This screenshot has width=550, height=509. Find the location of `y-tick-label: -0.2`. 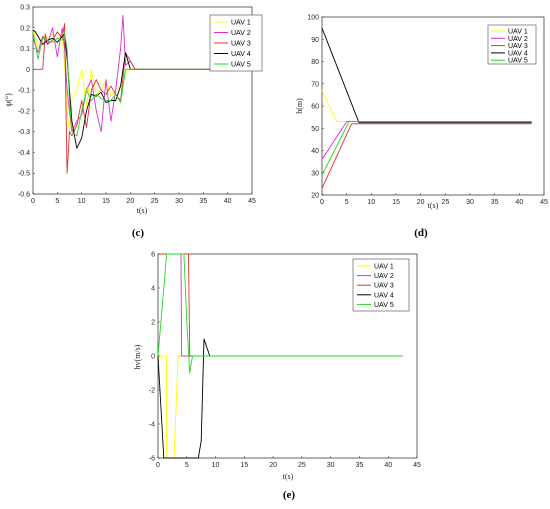

y-tick-label: -0.2 is located at coordinates (24, 111).